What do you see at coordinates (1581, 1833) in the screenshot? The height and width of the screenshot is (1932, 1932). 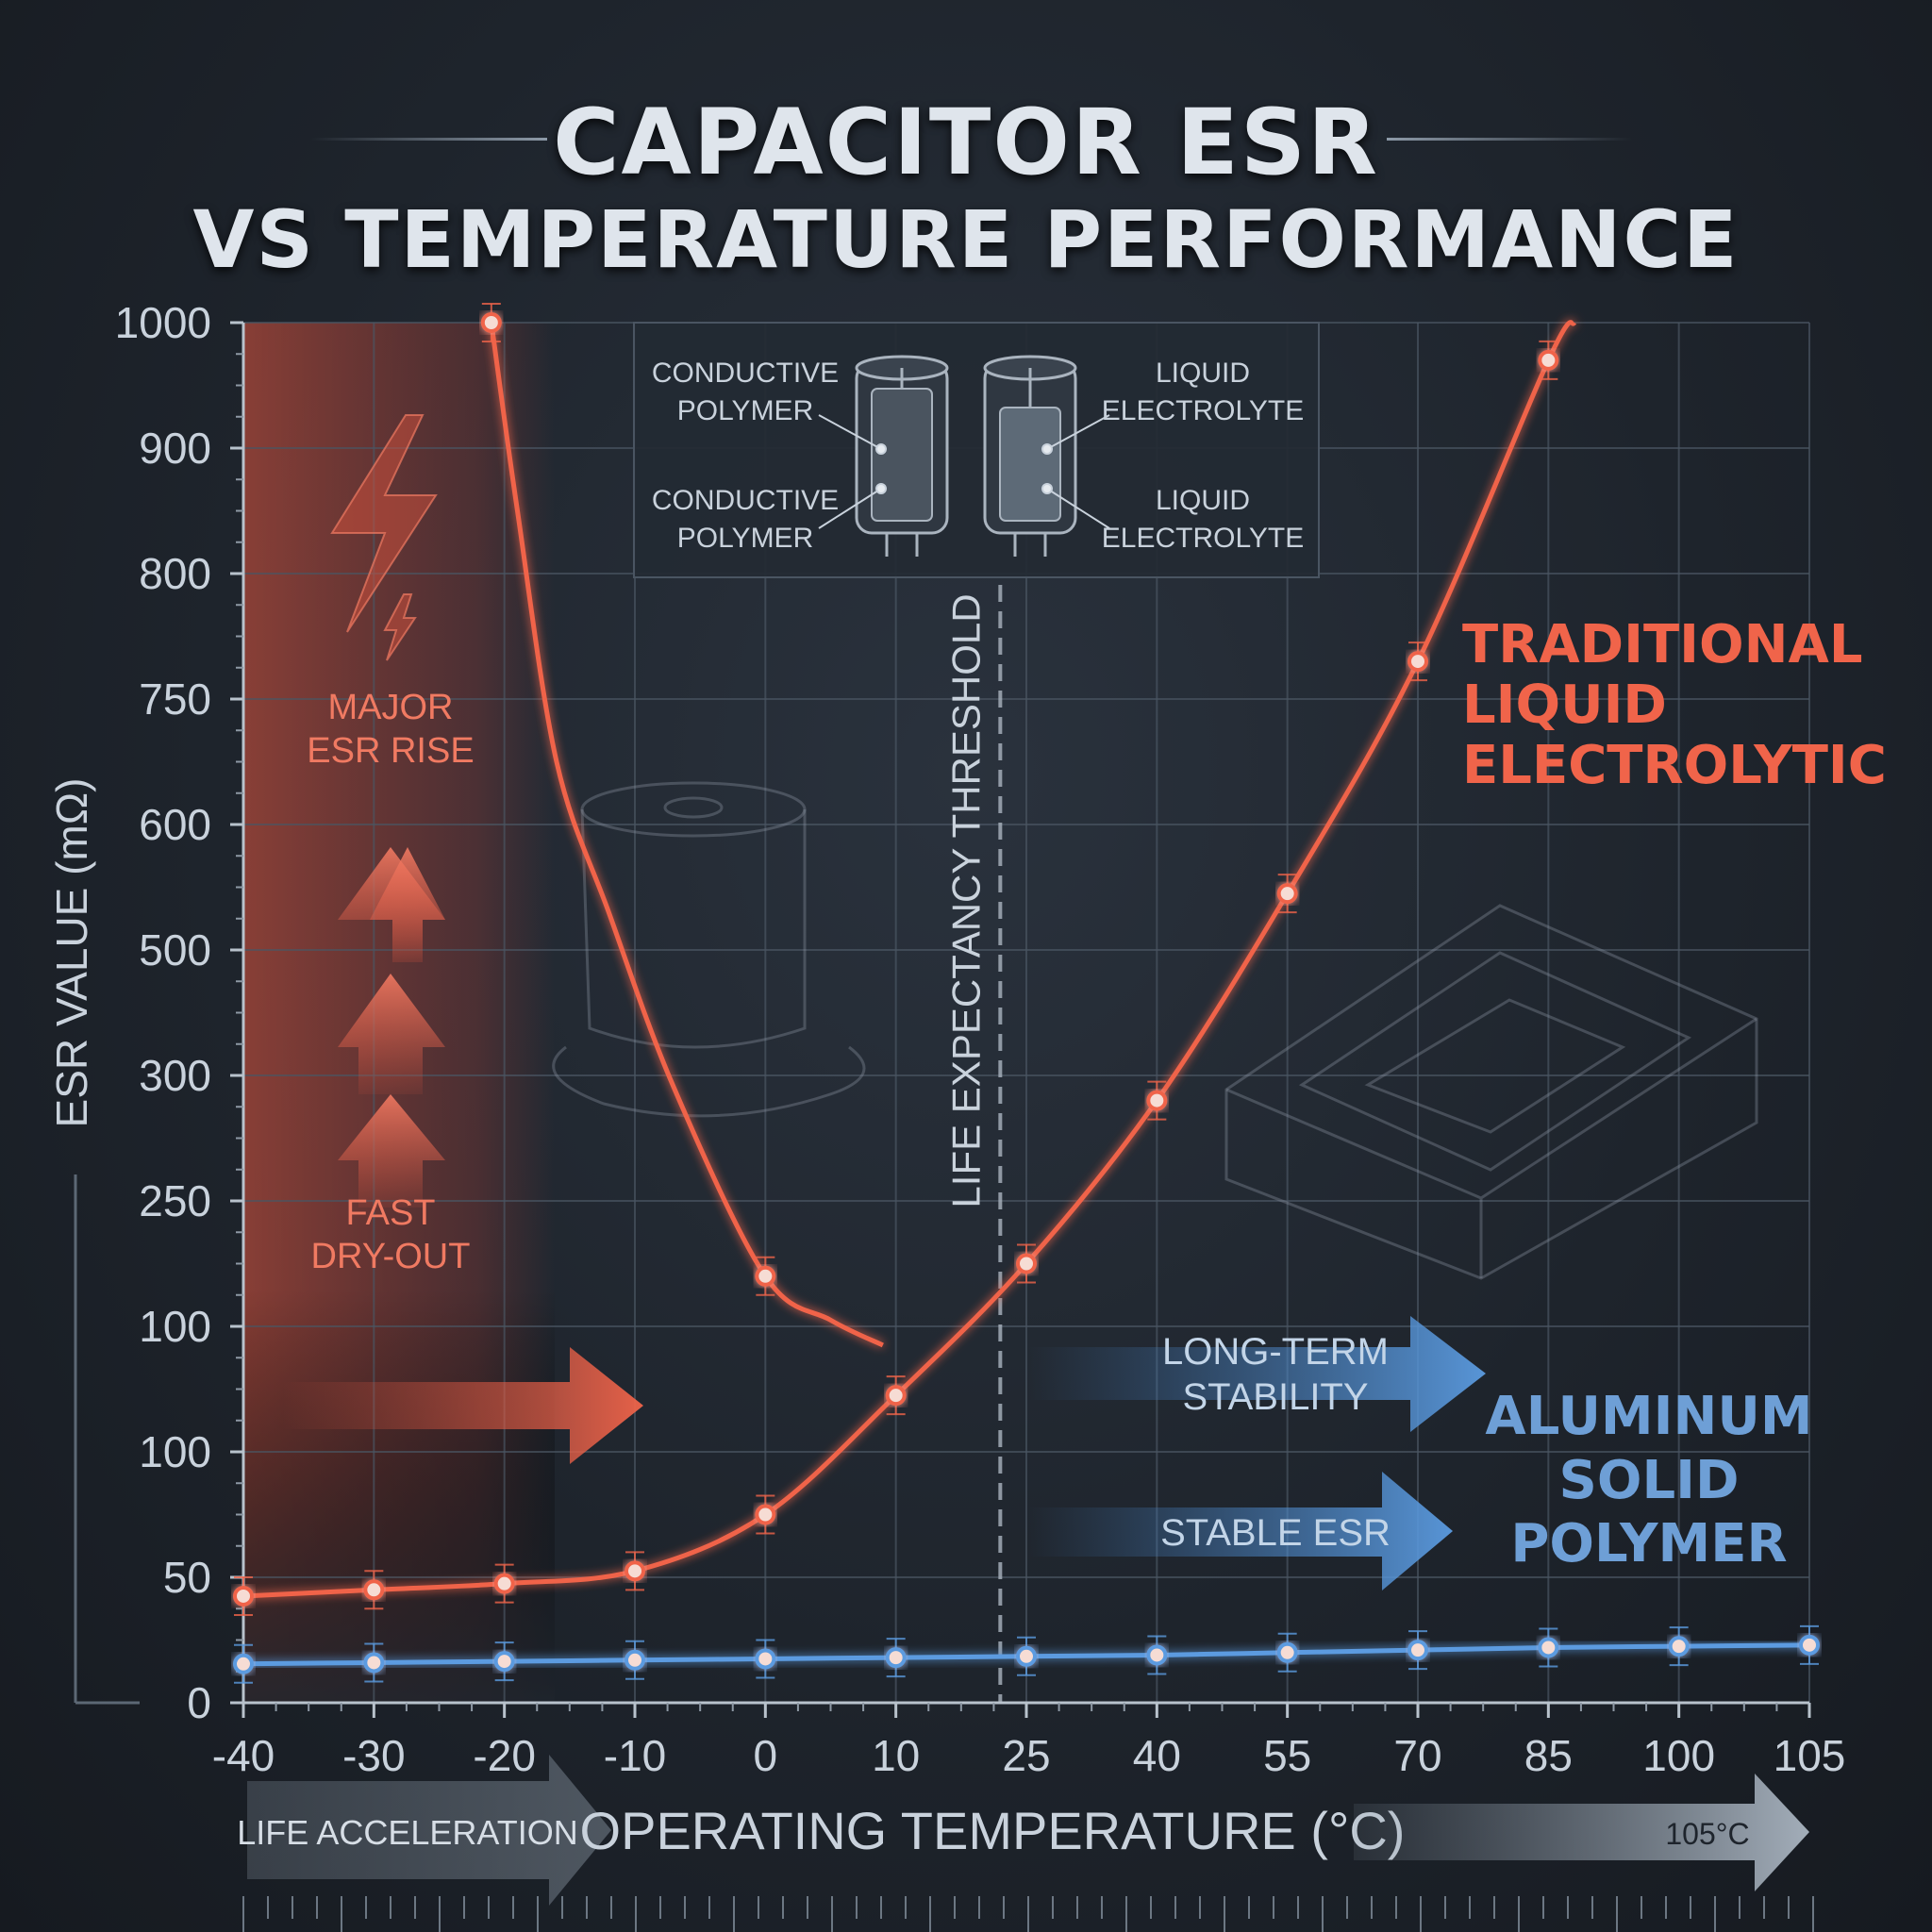 I see `temperature-arrow` at bounding box center [1581, 1833].